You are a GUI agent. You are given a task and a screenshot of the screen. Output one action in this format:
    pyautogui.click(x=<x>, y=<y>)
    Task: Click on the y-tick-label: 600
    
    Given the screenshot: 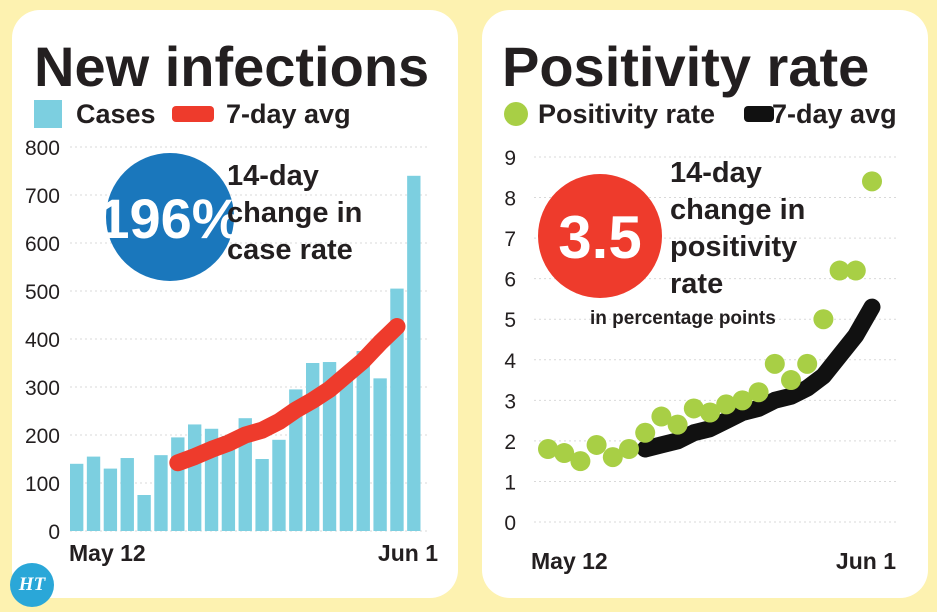 What is the action you would take?
    pyautogui.click(x=42, y=244)
    